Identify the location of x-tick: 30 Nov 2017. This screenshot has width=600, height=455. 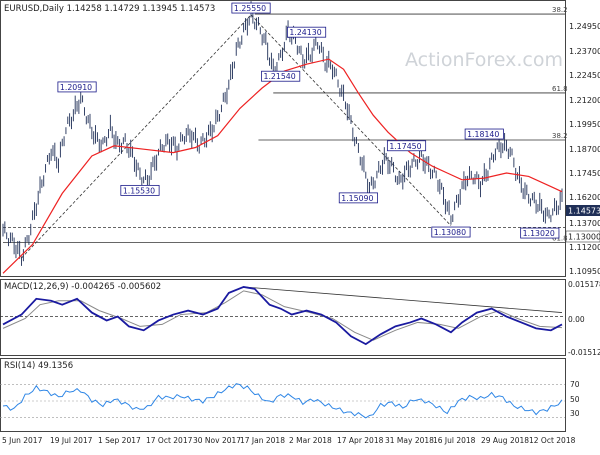
(217, 440).